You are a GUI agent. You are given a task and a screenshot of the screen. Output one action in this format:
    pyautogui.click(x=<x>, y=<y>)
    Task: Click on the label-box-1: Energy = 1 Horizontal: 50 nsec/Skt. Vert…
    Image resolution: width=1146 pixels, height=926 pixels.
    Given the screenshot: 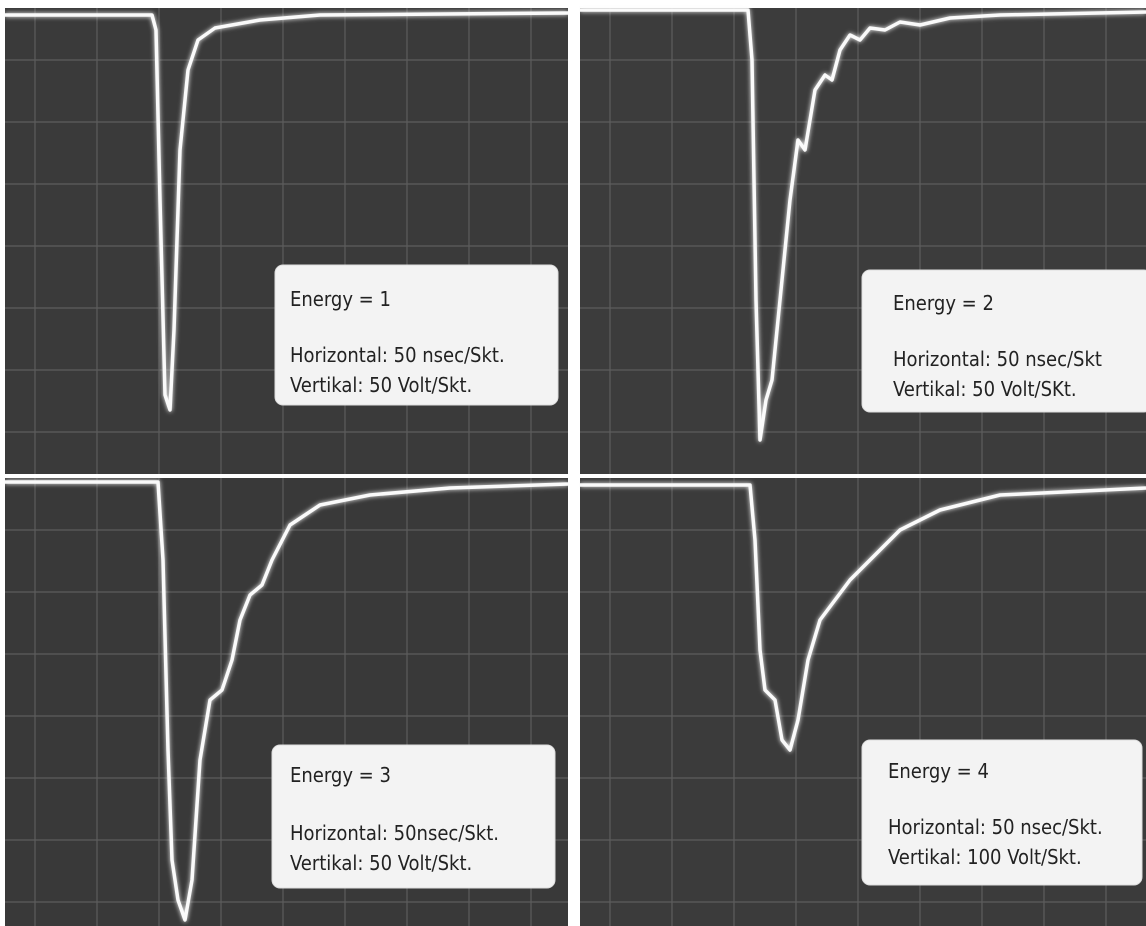 What is the action you would take?
    pyautogui.click(x=416, y=335)
    